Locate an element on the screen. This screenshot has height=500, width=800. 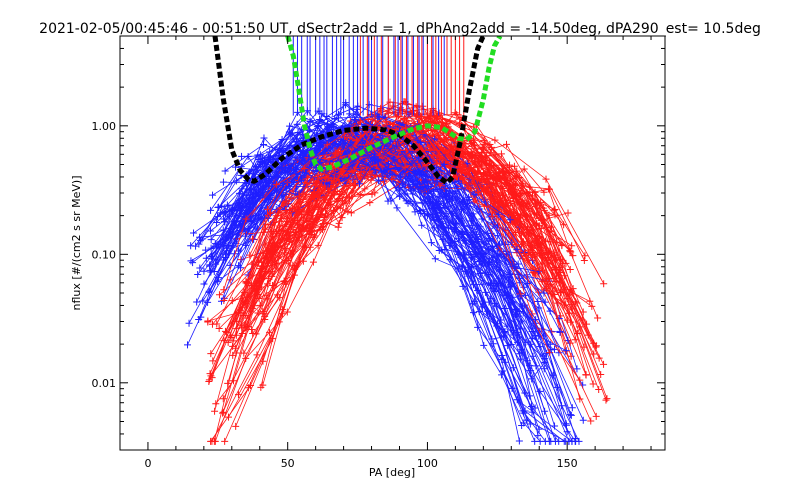
y-tick-label: 1.00 is located at coordinates (104, 126).